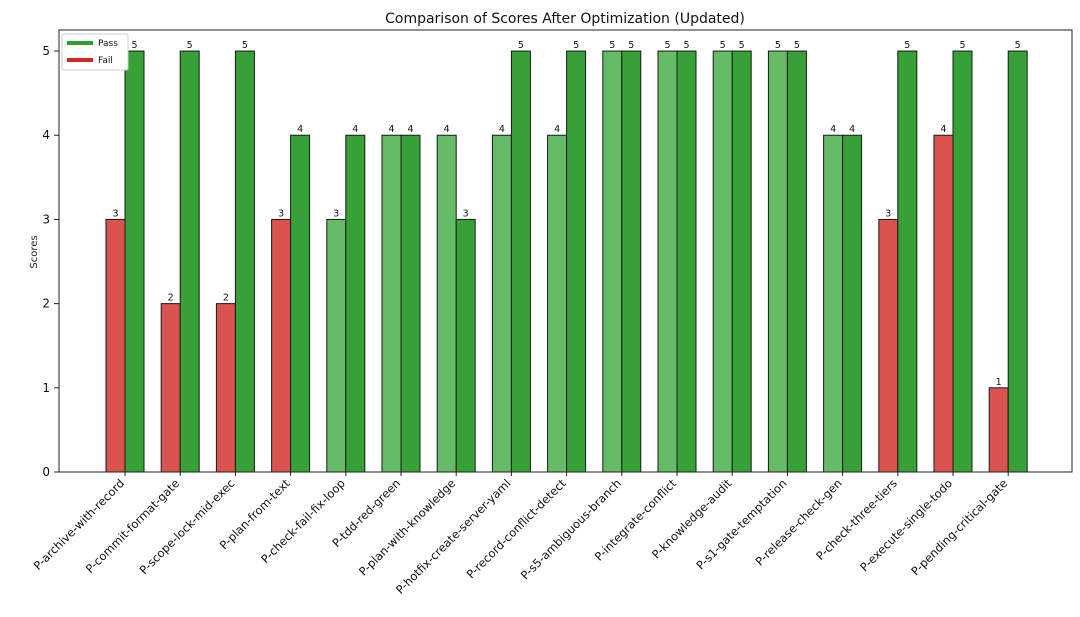 The width and height of the screenshot is (1080, 617). I want to click on bar-a-P-archive-with-record, so click(115, 345).